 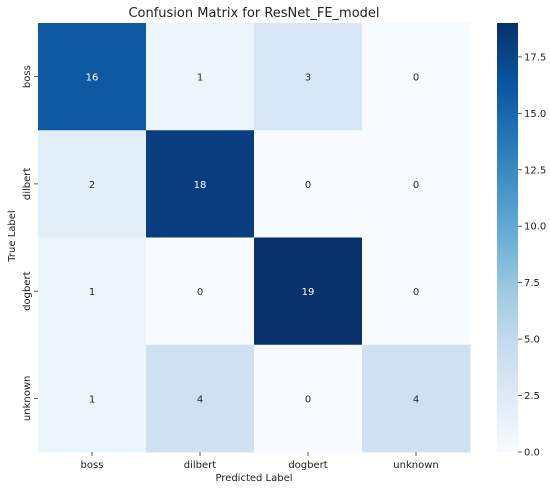 I want to click on colorbar-ticks: 0.0 2.5 5.0 7.5 10.0 12.5 15.0 17.5, so click(x=532, y=255).